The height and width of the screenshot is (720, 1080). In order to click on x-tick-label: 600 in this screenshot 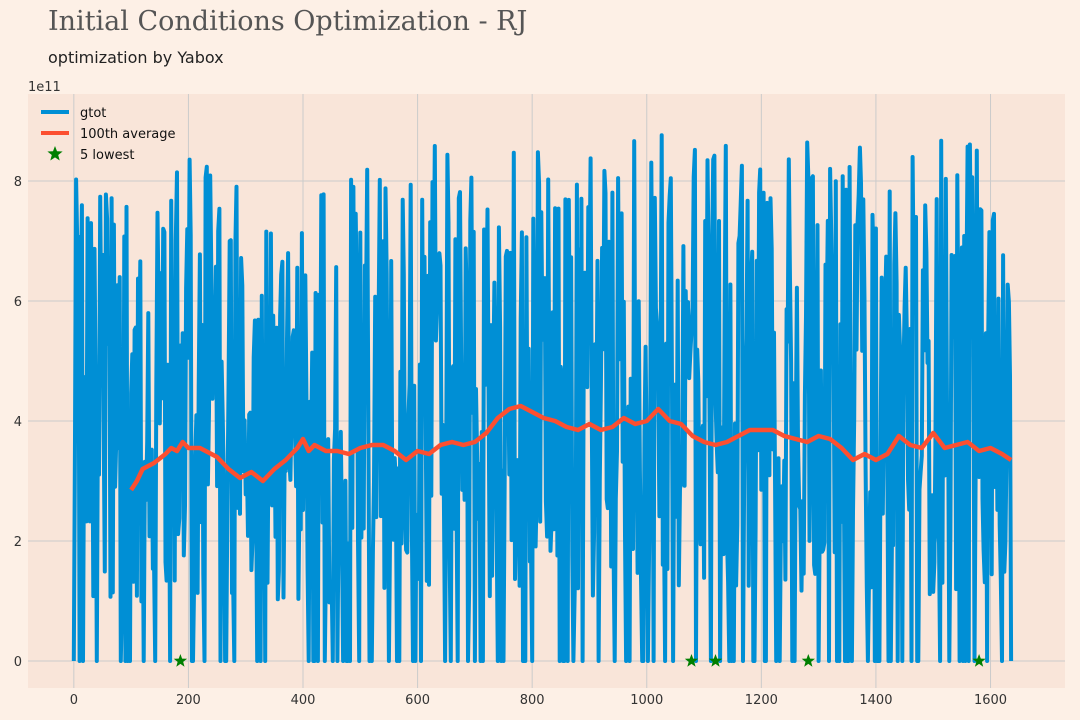, I will do `click(417, 700)`.